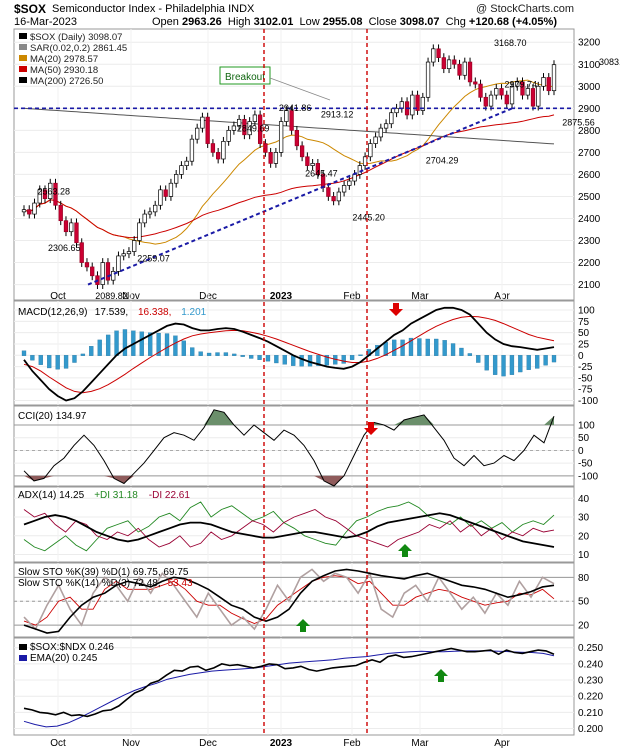 This screenshot has height=750, width=620. I want to click on callout-pointer, so click(300, 89).